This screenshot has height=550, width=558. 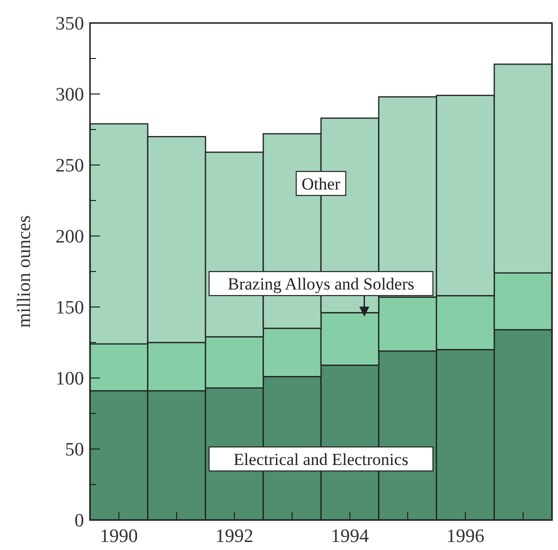 What do you see at coordinates (119, 536) in the screenshot?
I see `x-tick-label: 1990` at bounding box center [119, 536].